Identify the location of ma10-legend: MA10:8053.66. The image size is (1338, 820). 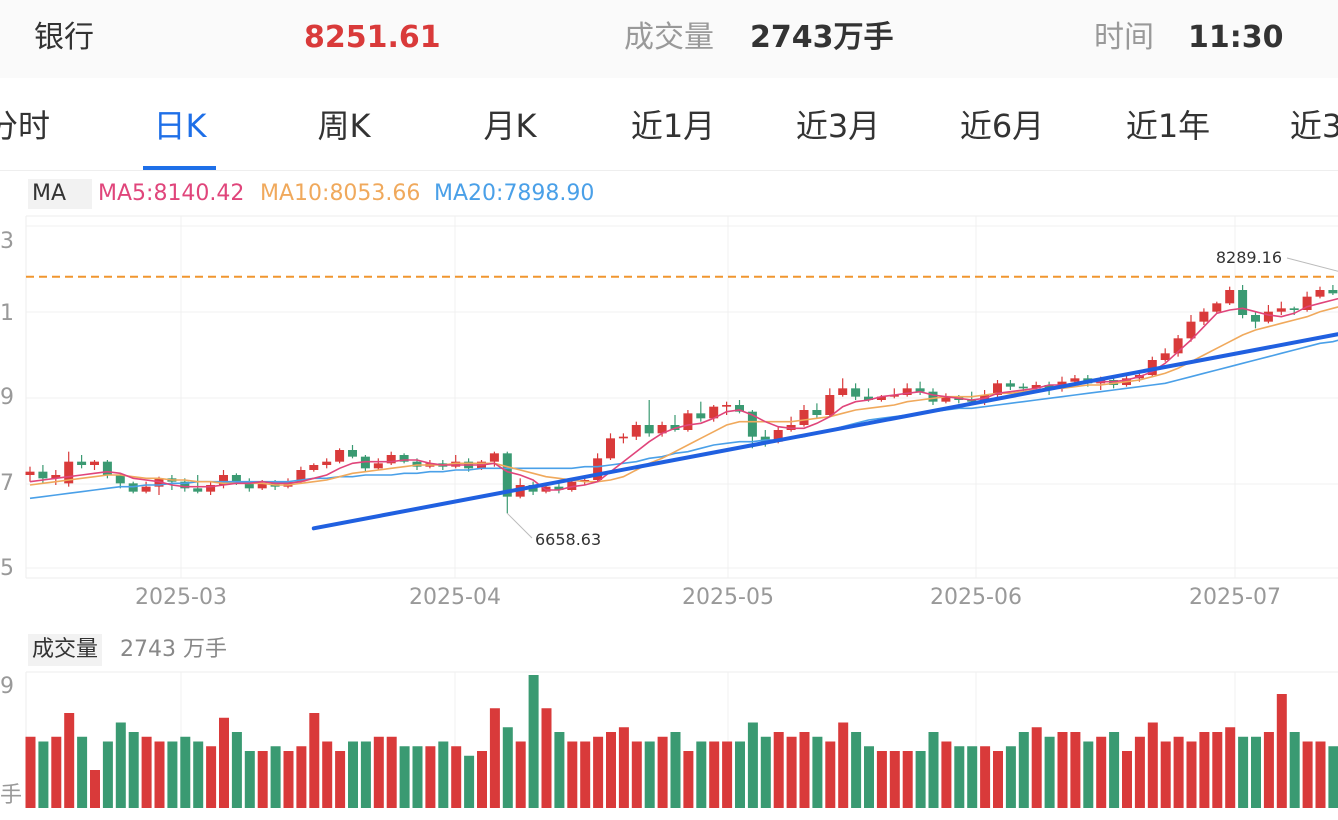
(340, 193).